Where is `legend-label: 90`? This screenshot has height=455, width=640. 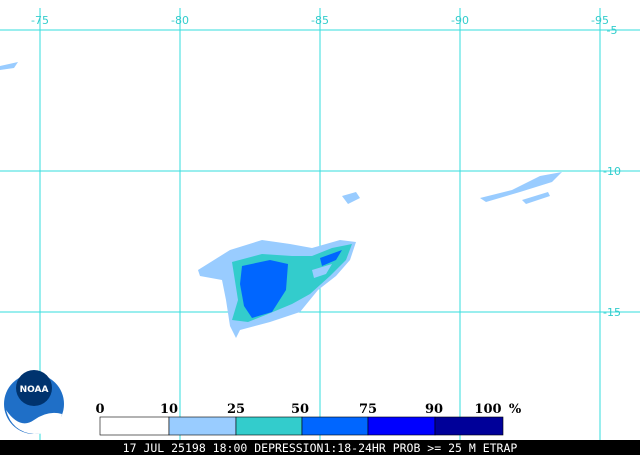 legend-label: 90 is located at coordinates (434, 409).